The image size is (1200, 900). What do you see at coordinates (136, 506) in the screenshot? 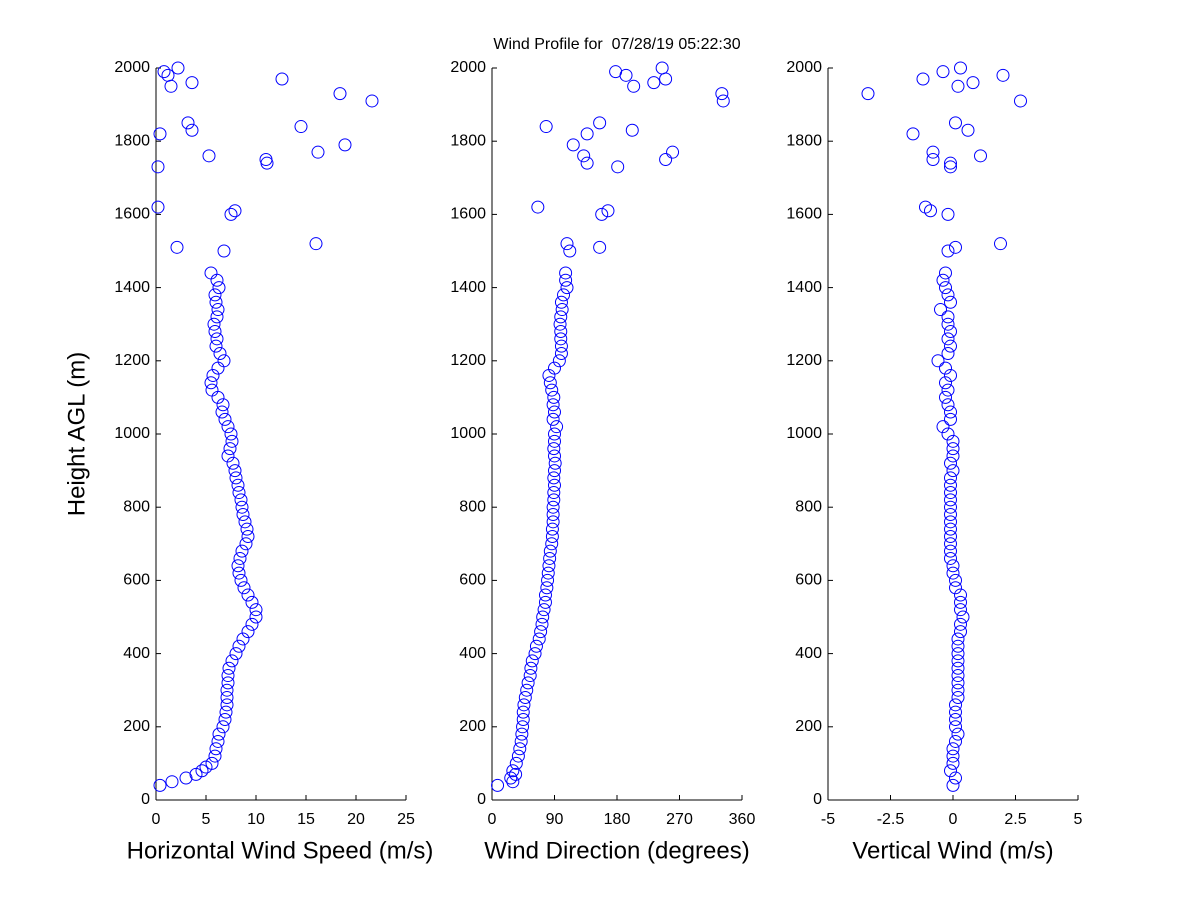
I see `y-tick-label: 800` at bounding box center [136, 506].